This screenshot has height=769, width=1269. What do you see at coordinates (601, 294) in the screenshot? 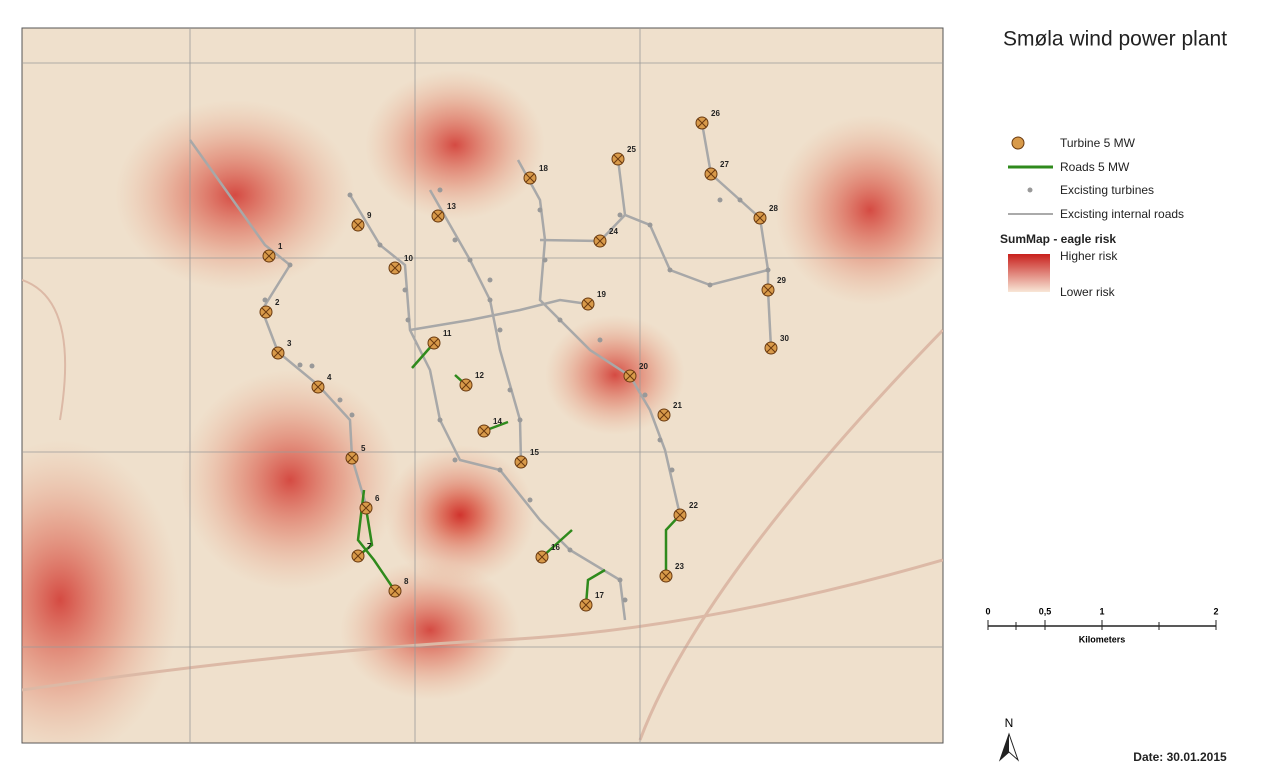
I see `turbine-label: 19` at bounding box center [601, 294].